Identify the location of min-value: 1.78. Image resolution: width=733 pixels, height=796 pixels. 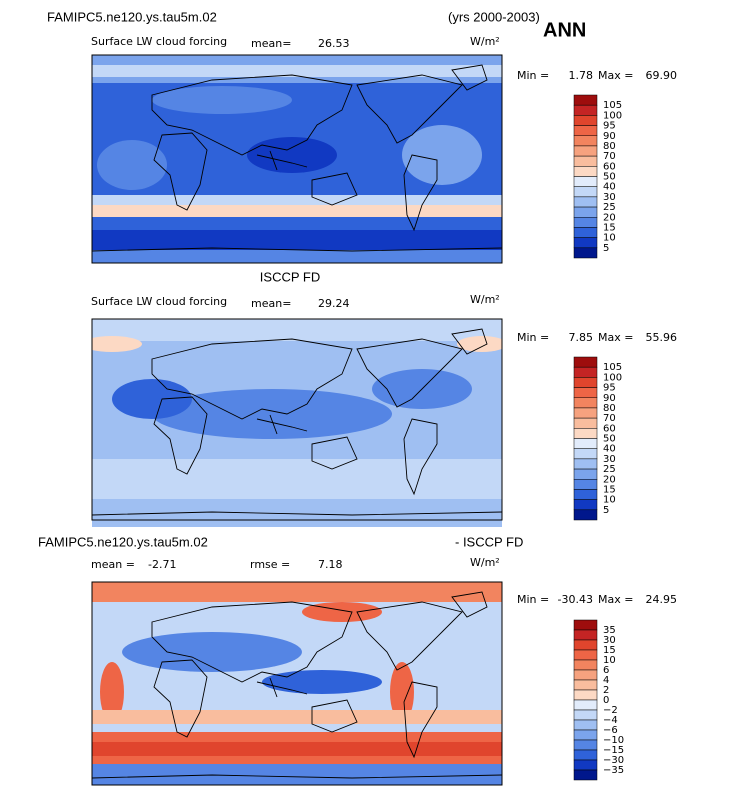
(581, 75).